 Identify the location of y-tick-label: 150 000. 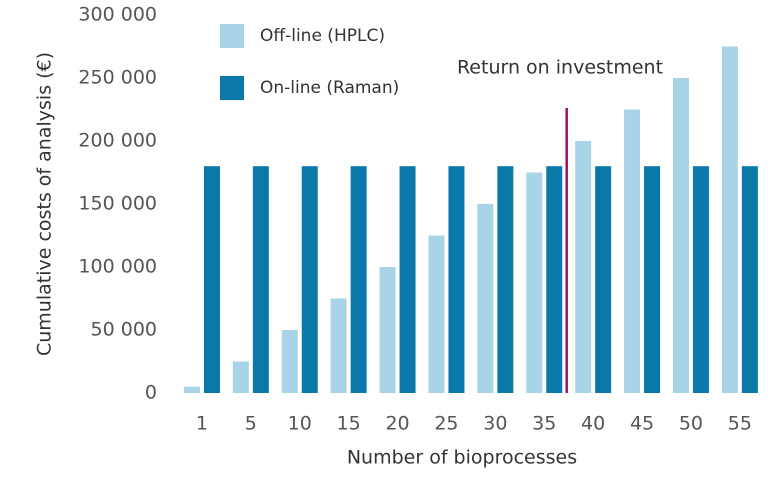
(117, 204).